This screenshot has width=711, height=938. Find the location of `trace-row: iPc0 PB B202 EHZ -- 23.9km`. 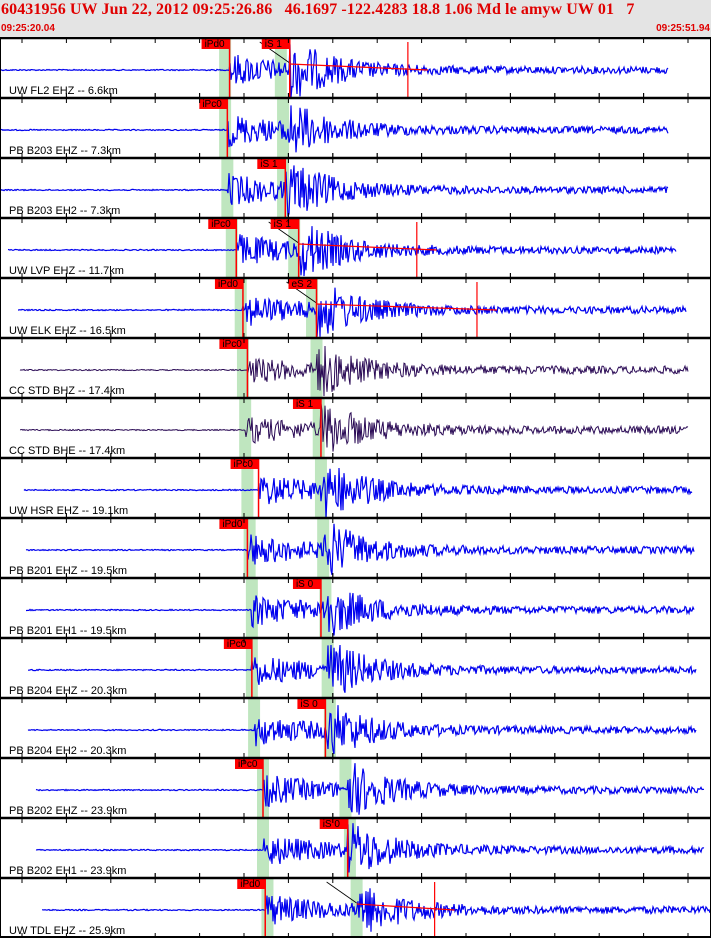

trace-row: iPc0 PB B202 EHZ -- 23.9km is located at coordinates (355, 785).